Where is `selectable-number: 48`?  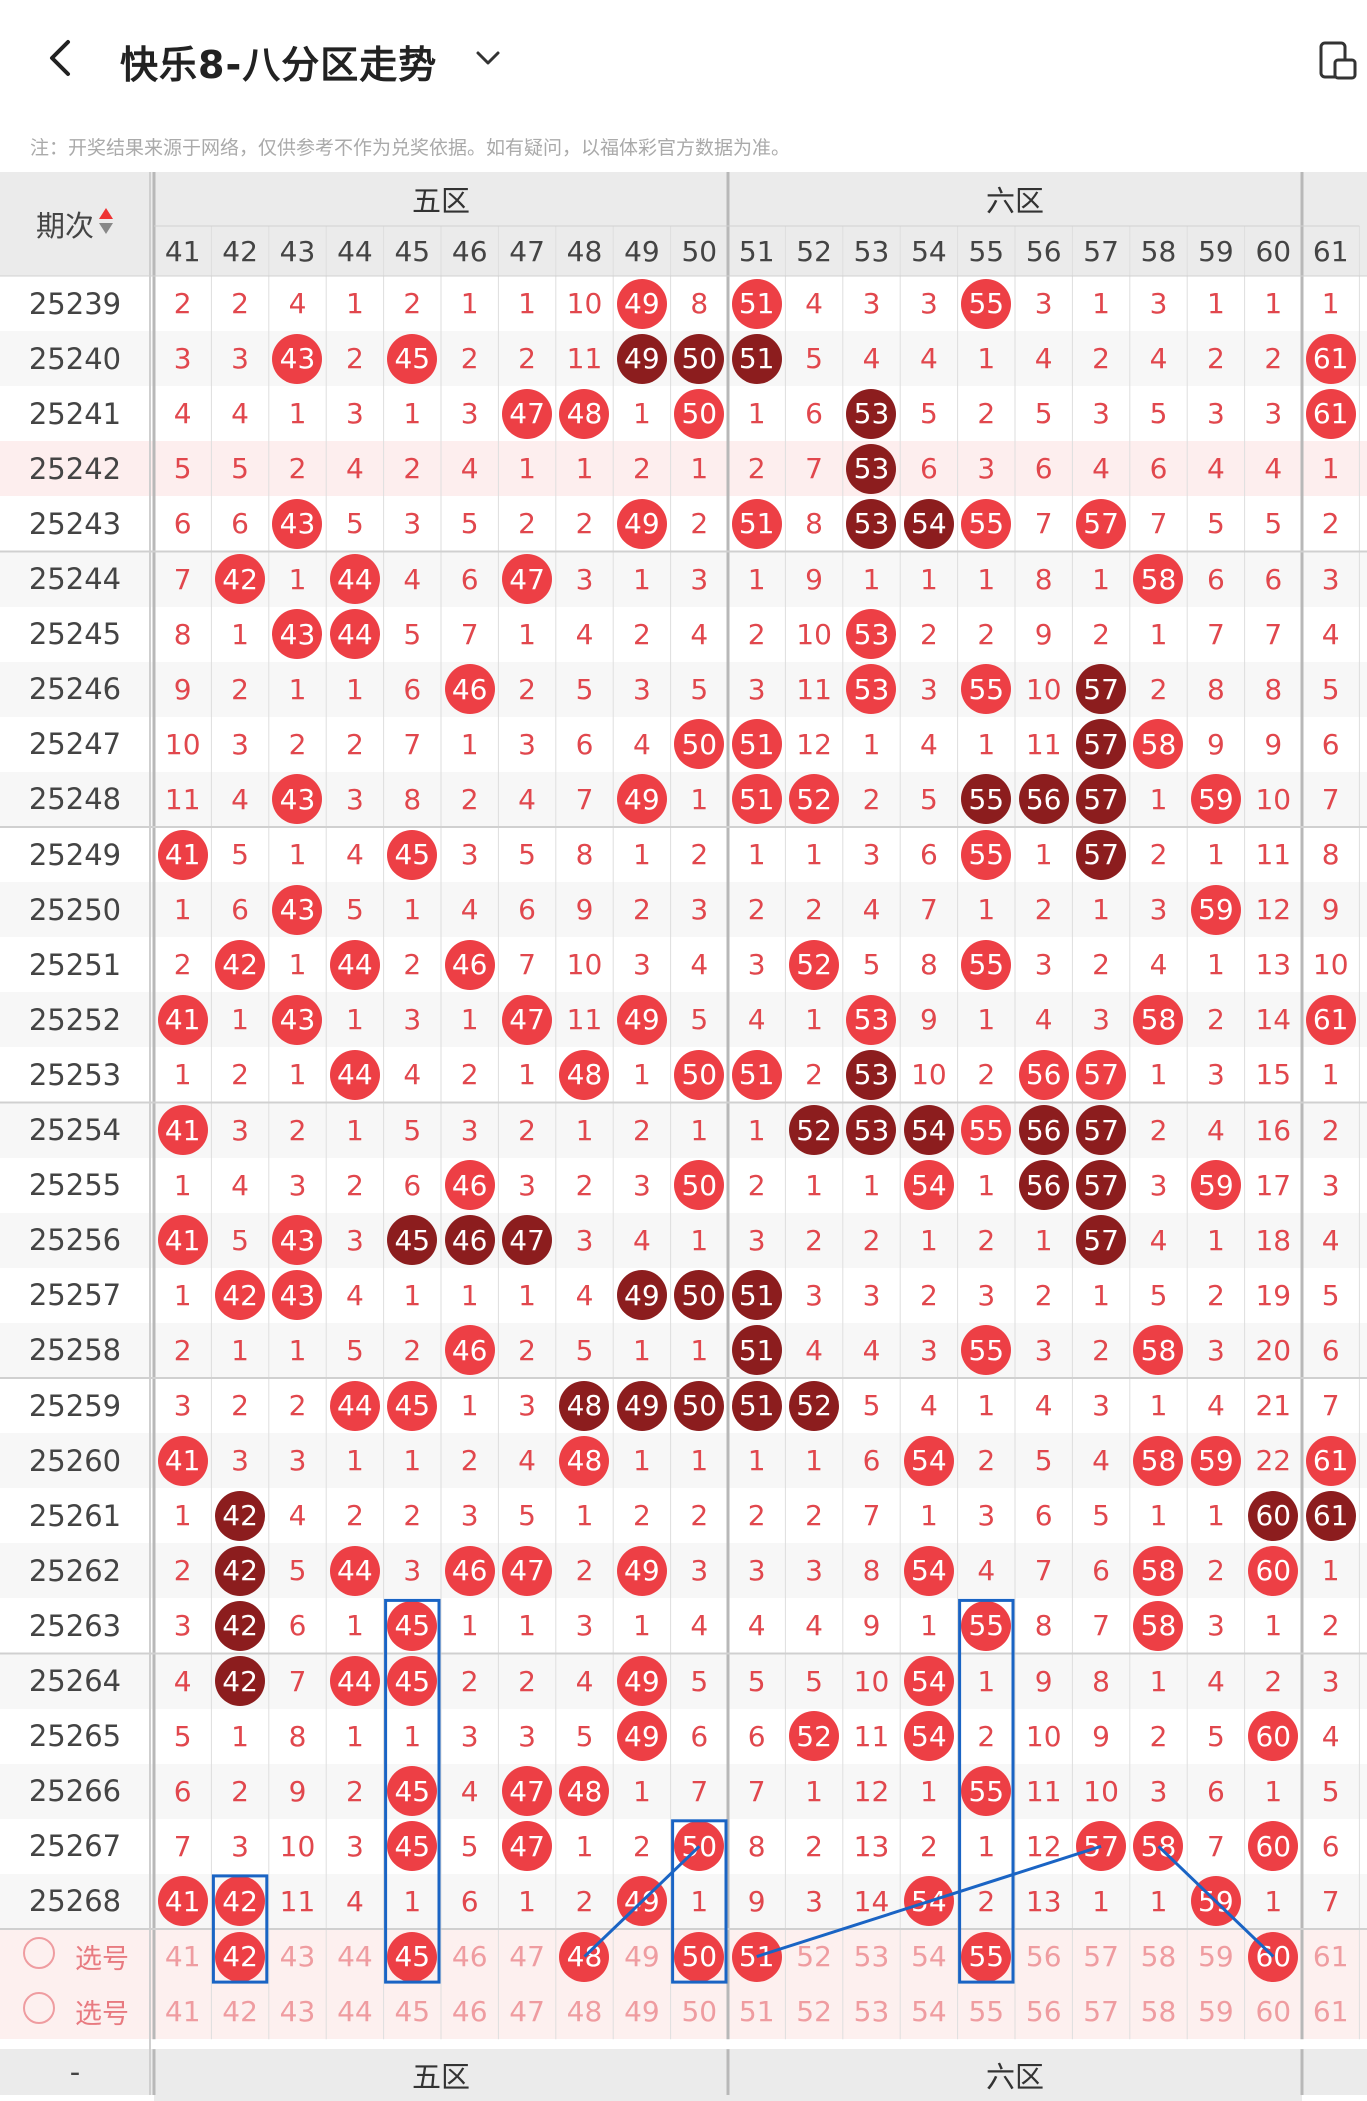
selectable-number: 48 is located at coordinates (584, 2012).